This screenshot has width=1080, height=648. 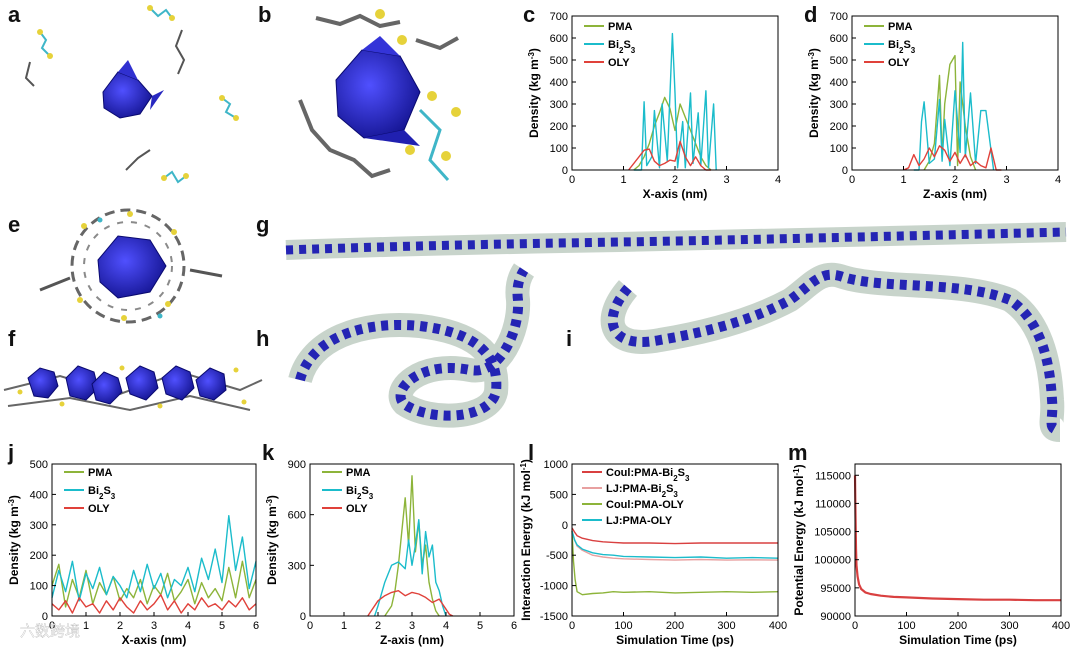 What do you see at coordinates (832, 561) in the screenshot?
I see `y-tick-label: 100000` at bounding box center [832, 561].